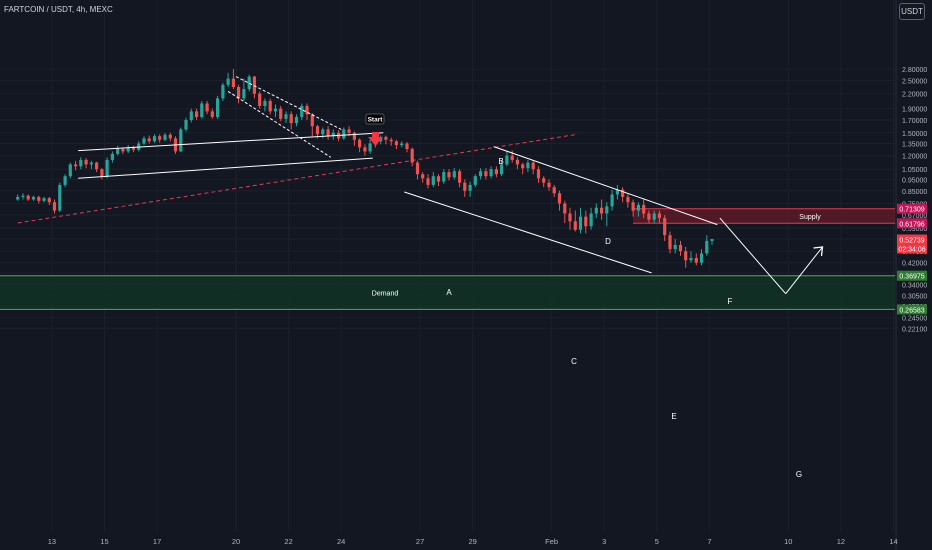 Image resolution: width=932 pixels, height=550 pixels. Describe the element at coordinates (58, 9) in the screenshot. I see `chart-title: FARTCOIN / USDT, 4h, MEXC` at that location.